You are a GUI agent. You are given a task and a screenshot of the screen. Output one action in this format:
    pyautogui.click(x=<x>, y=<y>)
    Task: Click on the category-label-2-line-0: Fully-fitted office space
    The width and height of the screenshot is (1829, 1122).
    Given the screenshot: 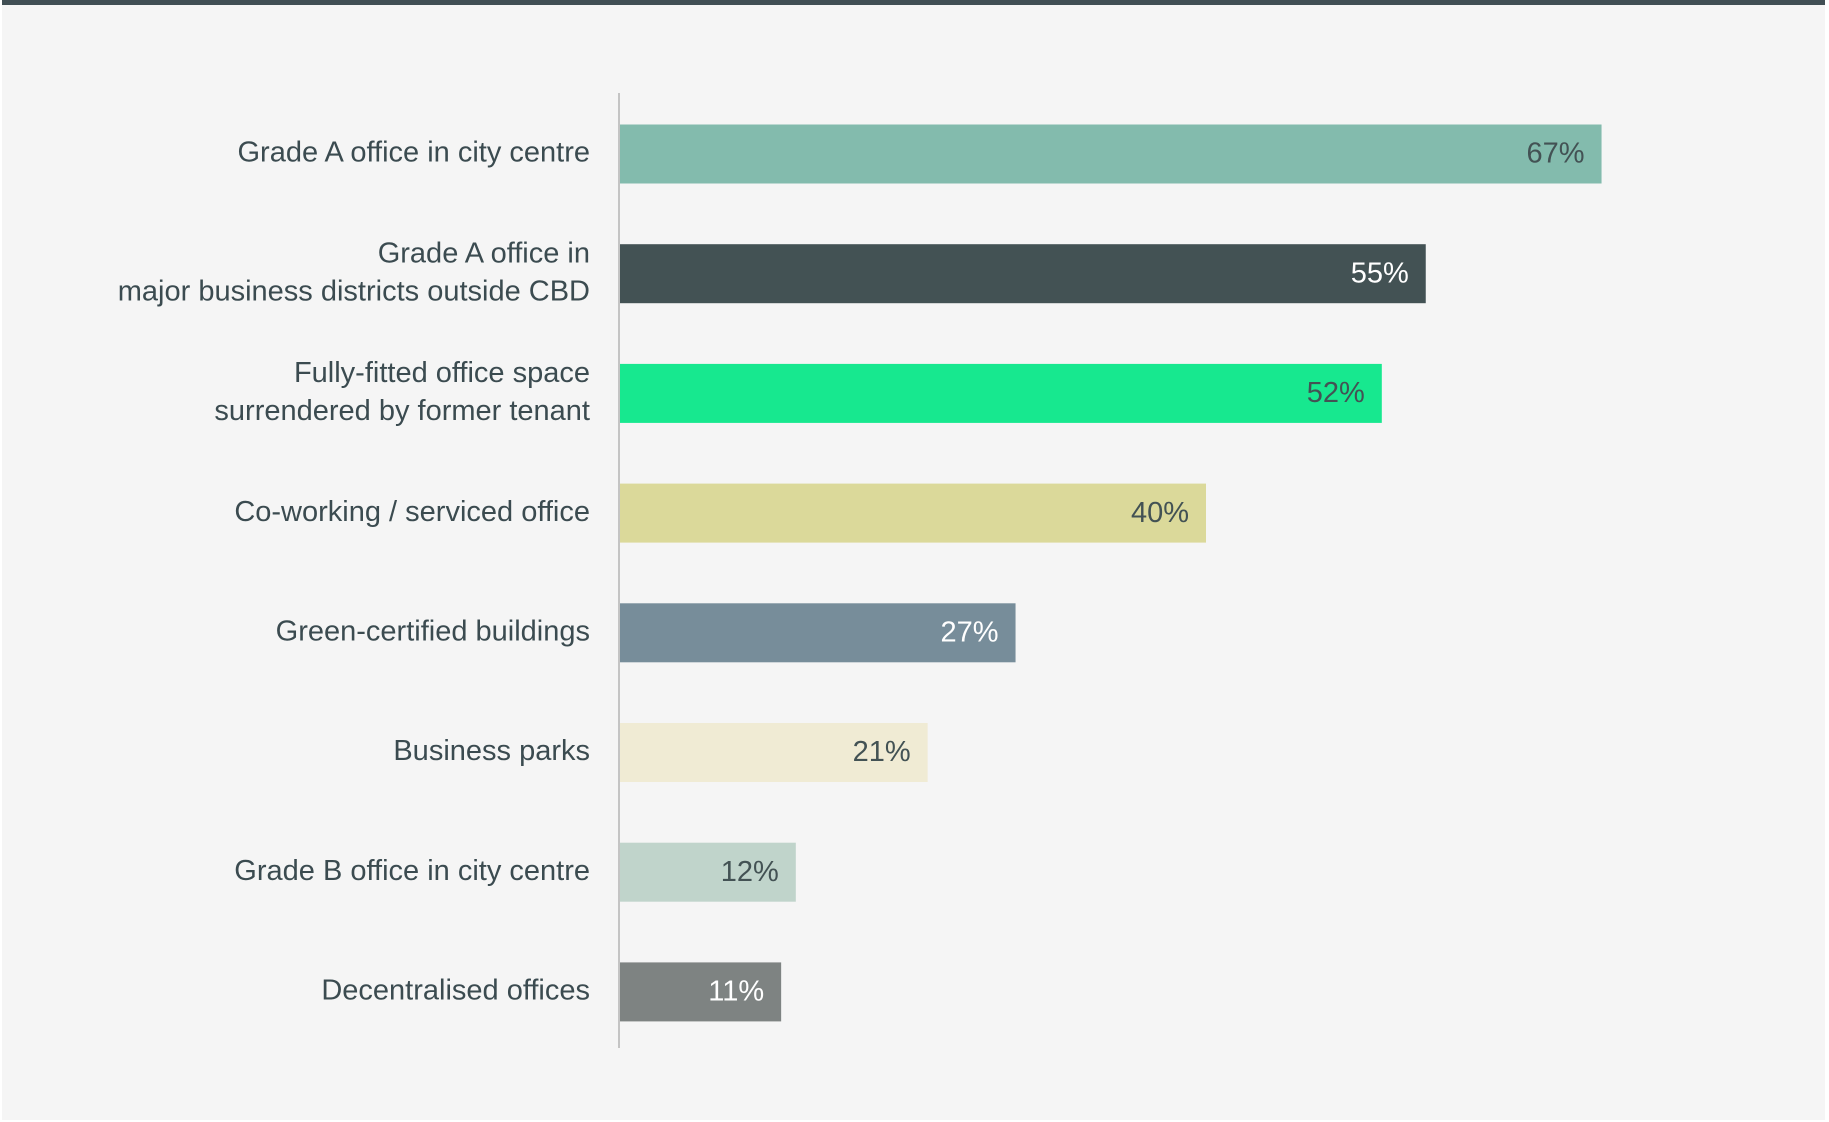 What is the action you would take?
    pyautogui.click(x=442, y=373)
    